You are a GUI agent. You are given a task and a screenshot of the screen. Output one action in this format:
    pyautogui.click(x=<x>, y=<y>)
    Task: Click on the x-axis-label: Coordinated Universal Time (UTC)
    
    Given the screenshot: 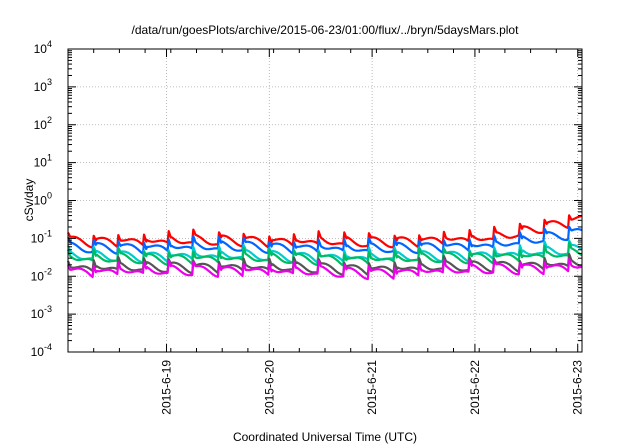 What is the action you would take?
    pyautogui.click(x=325, y=437)
    